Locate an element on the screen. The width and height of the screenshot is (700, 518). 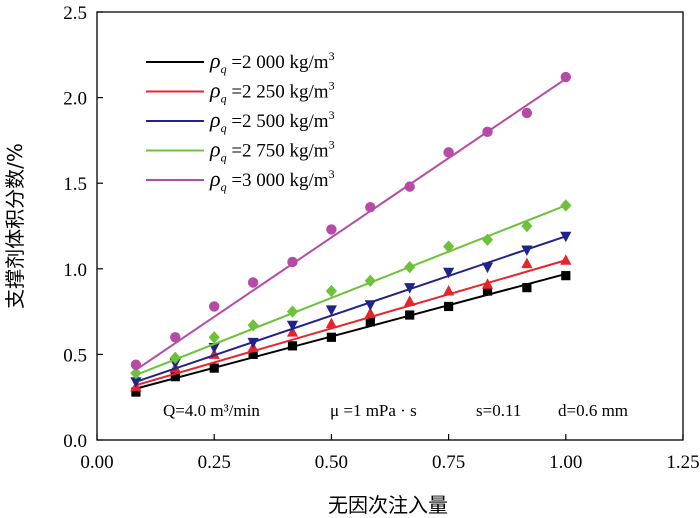
legend-item-4: ρq =2 750 kg/m3 is located at coordinates (240, 151).